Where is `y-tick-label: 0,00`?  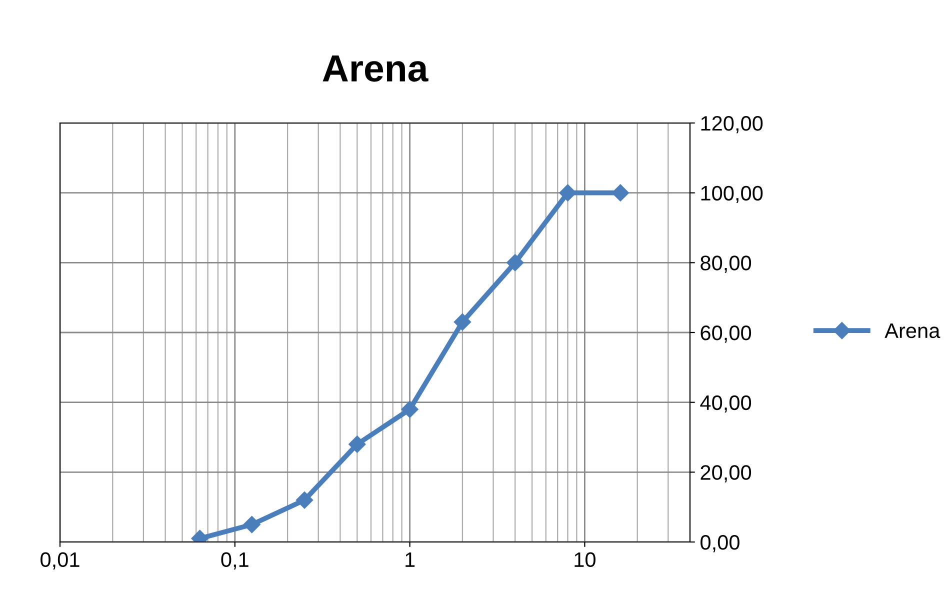 y-tick-label: 0,00 is located at coordinates (720, 543).